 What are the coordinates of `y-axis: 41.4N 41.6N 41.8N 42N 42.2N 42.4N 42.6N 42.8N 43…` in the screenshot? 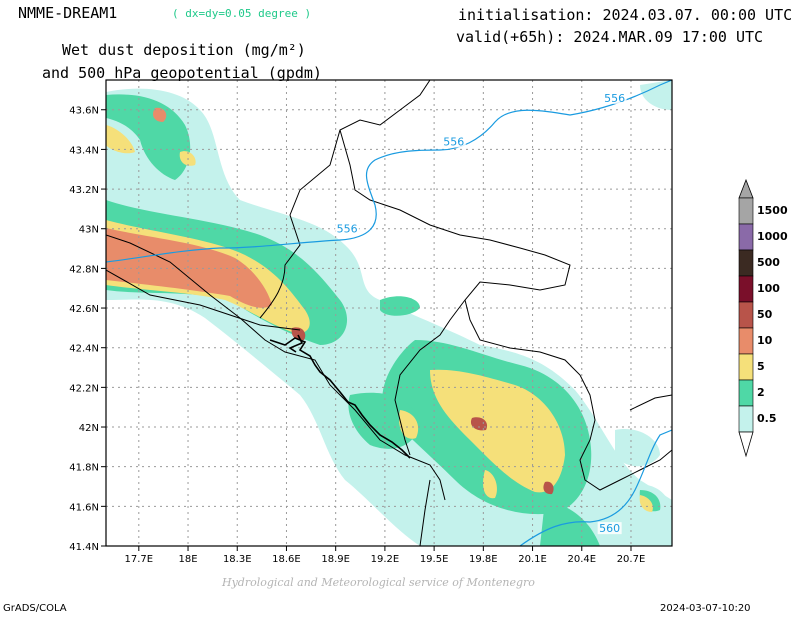 It's located at (87, 329).